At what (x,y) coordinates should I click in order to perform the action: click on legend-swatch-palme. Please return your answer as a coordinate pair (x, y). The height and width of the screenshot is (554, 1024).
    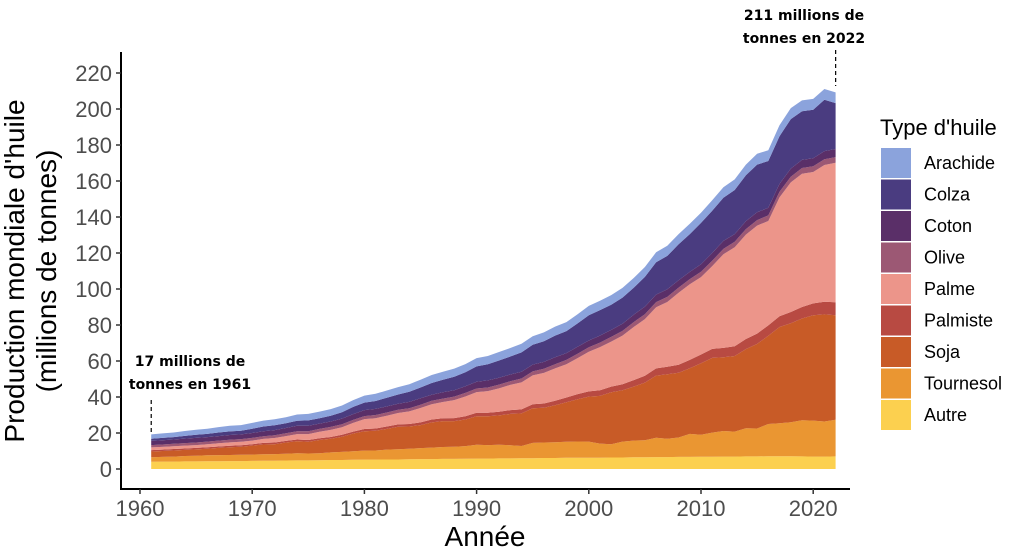
    Looking at the image, I should click on (896, 289).